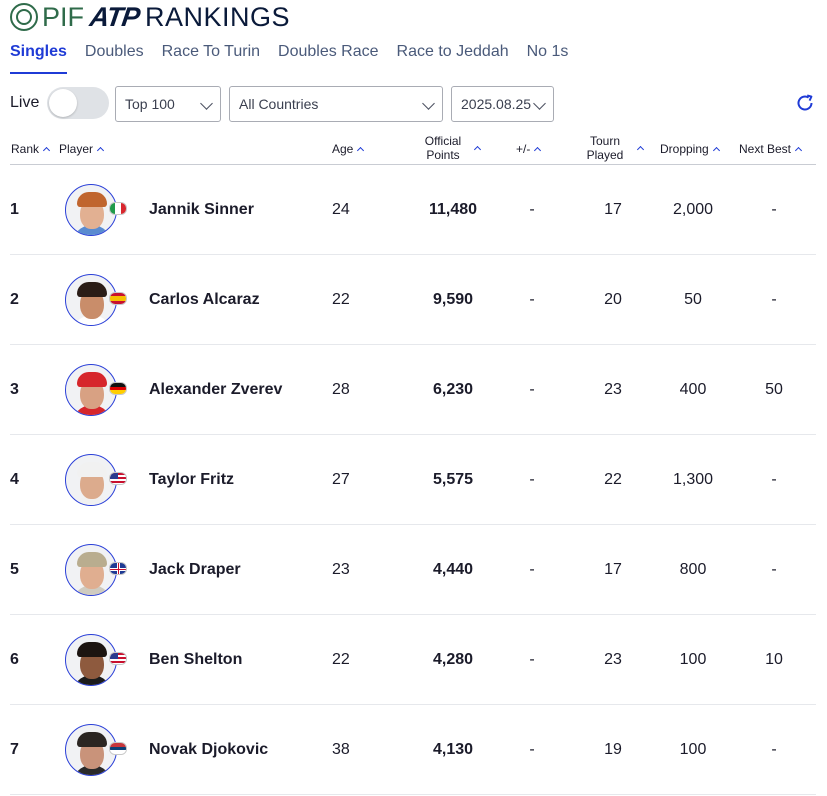  What do you see at coordinates (14, 659) in the screenshot?
I see `rank-cell: 6` at bounding box center [14, 659].